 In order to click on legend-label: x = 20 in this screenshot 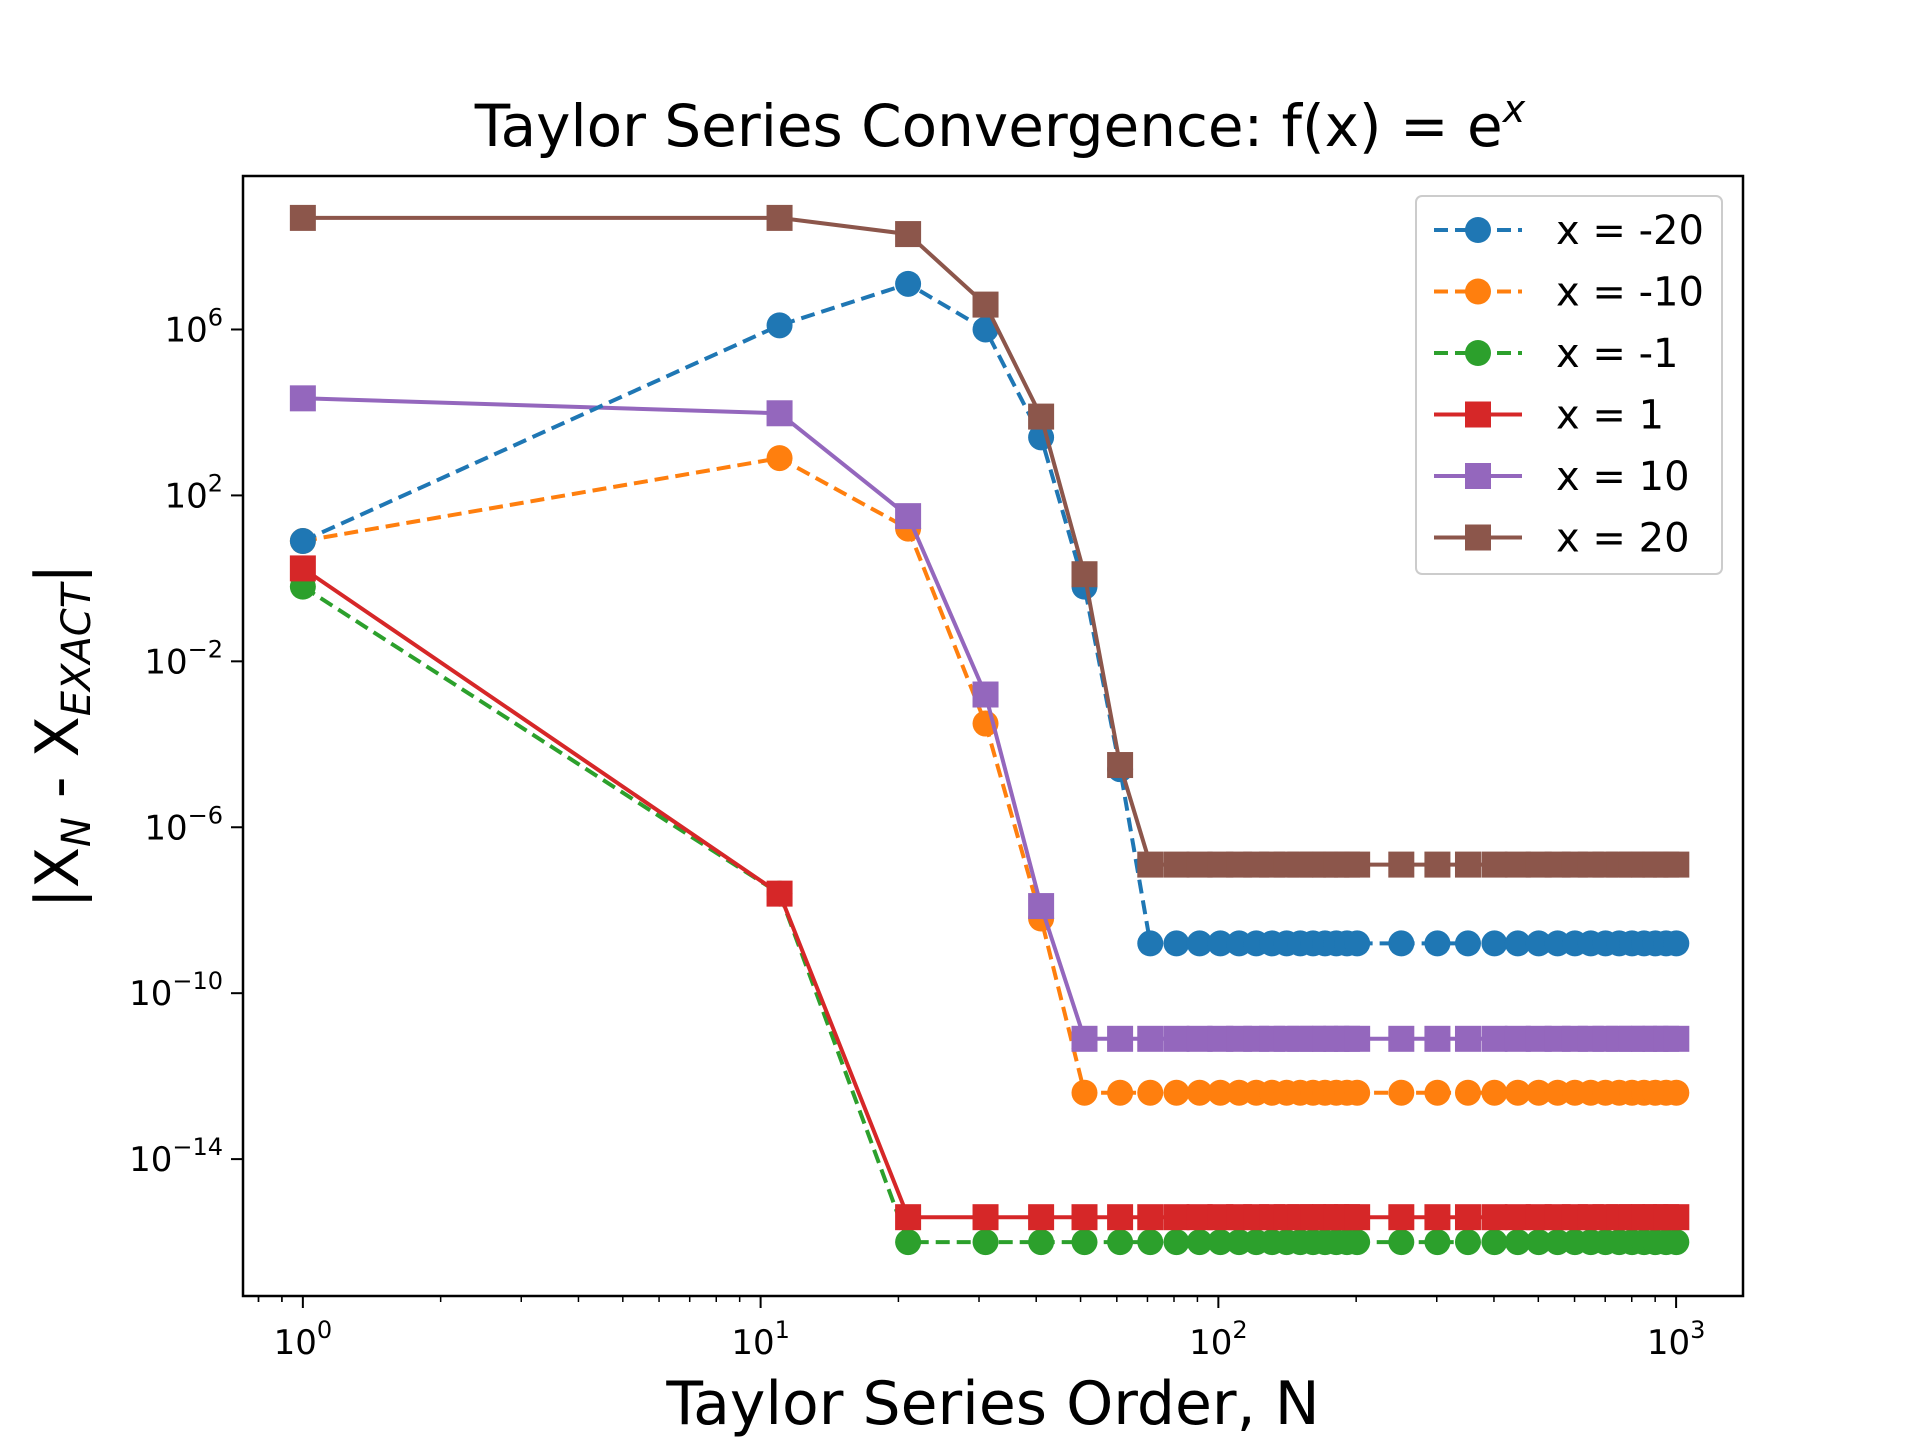, I will do `click(1623, 539)`.